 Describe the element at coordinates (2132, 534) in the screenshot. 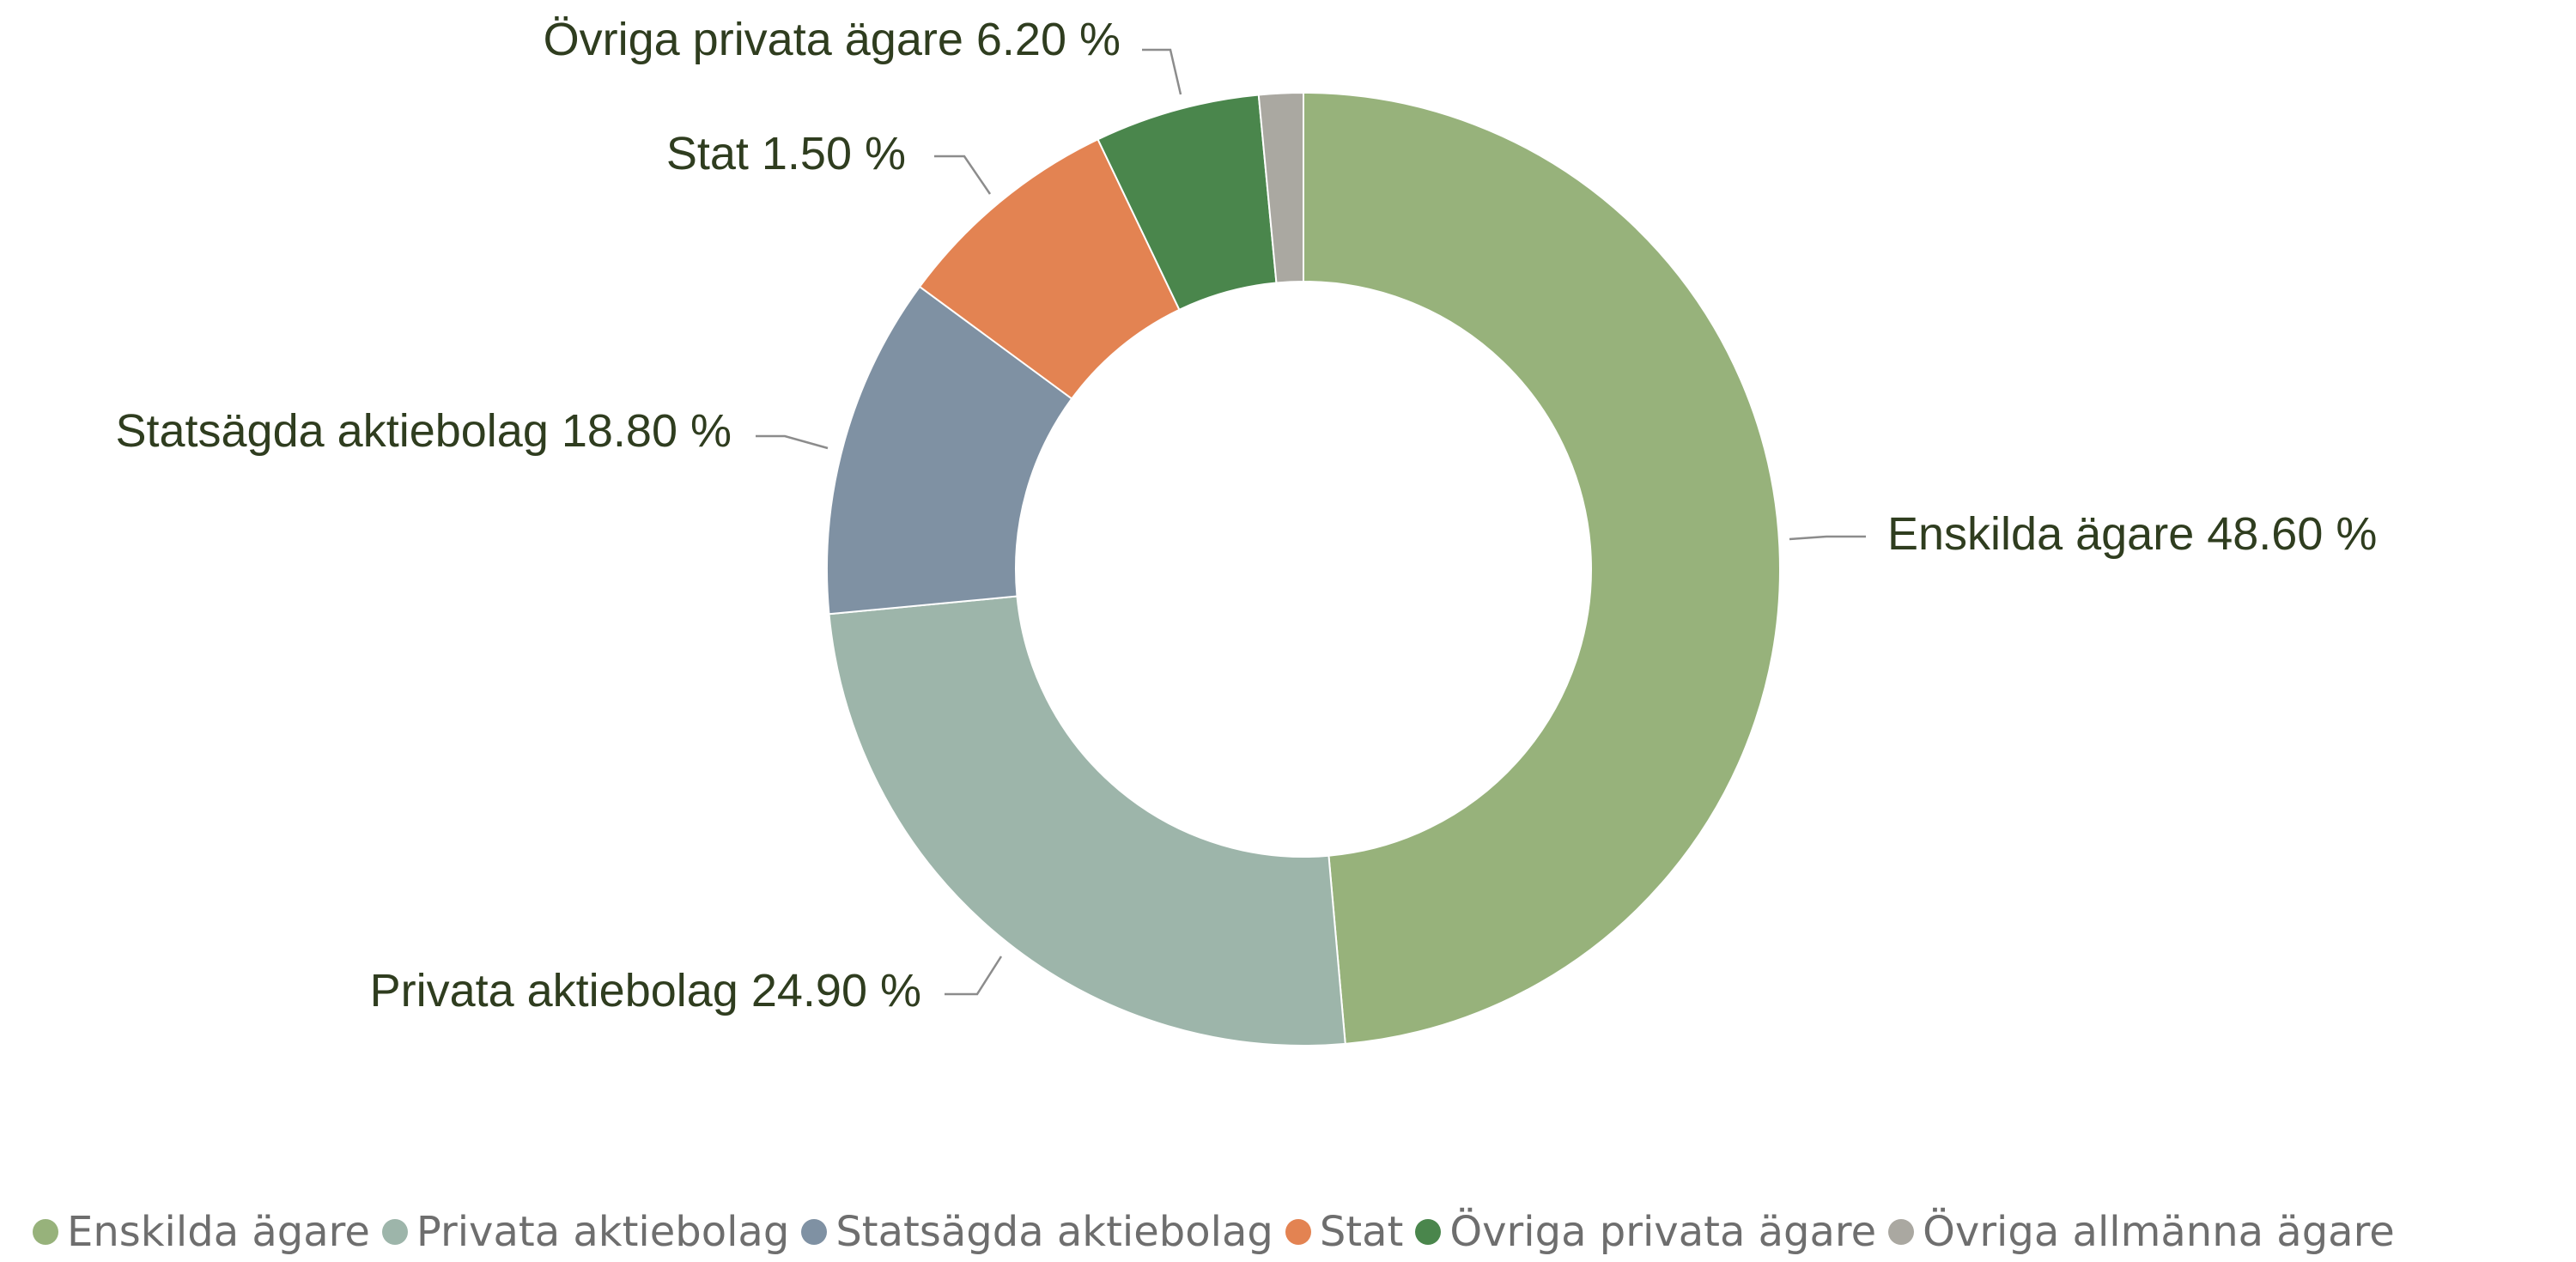

I see `data-label-enskilda-agare: Enskilda ägare 48.60 %` at that location.